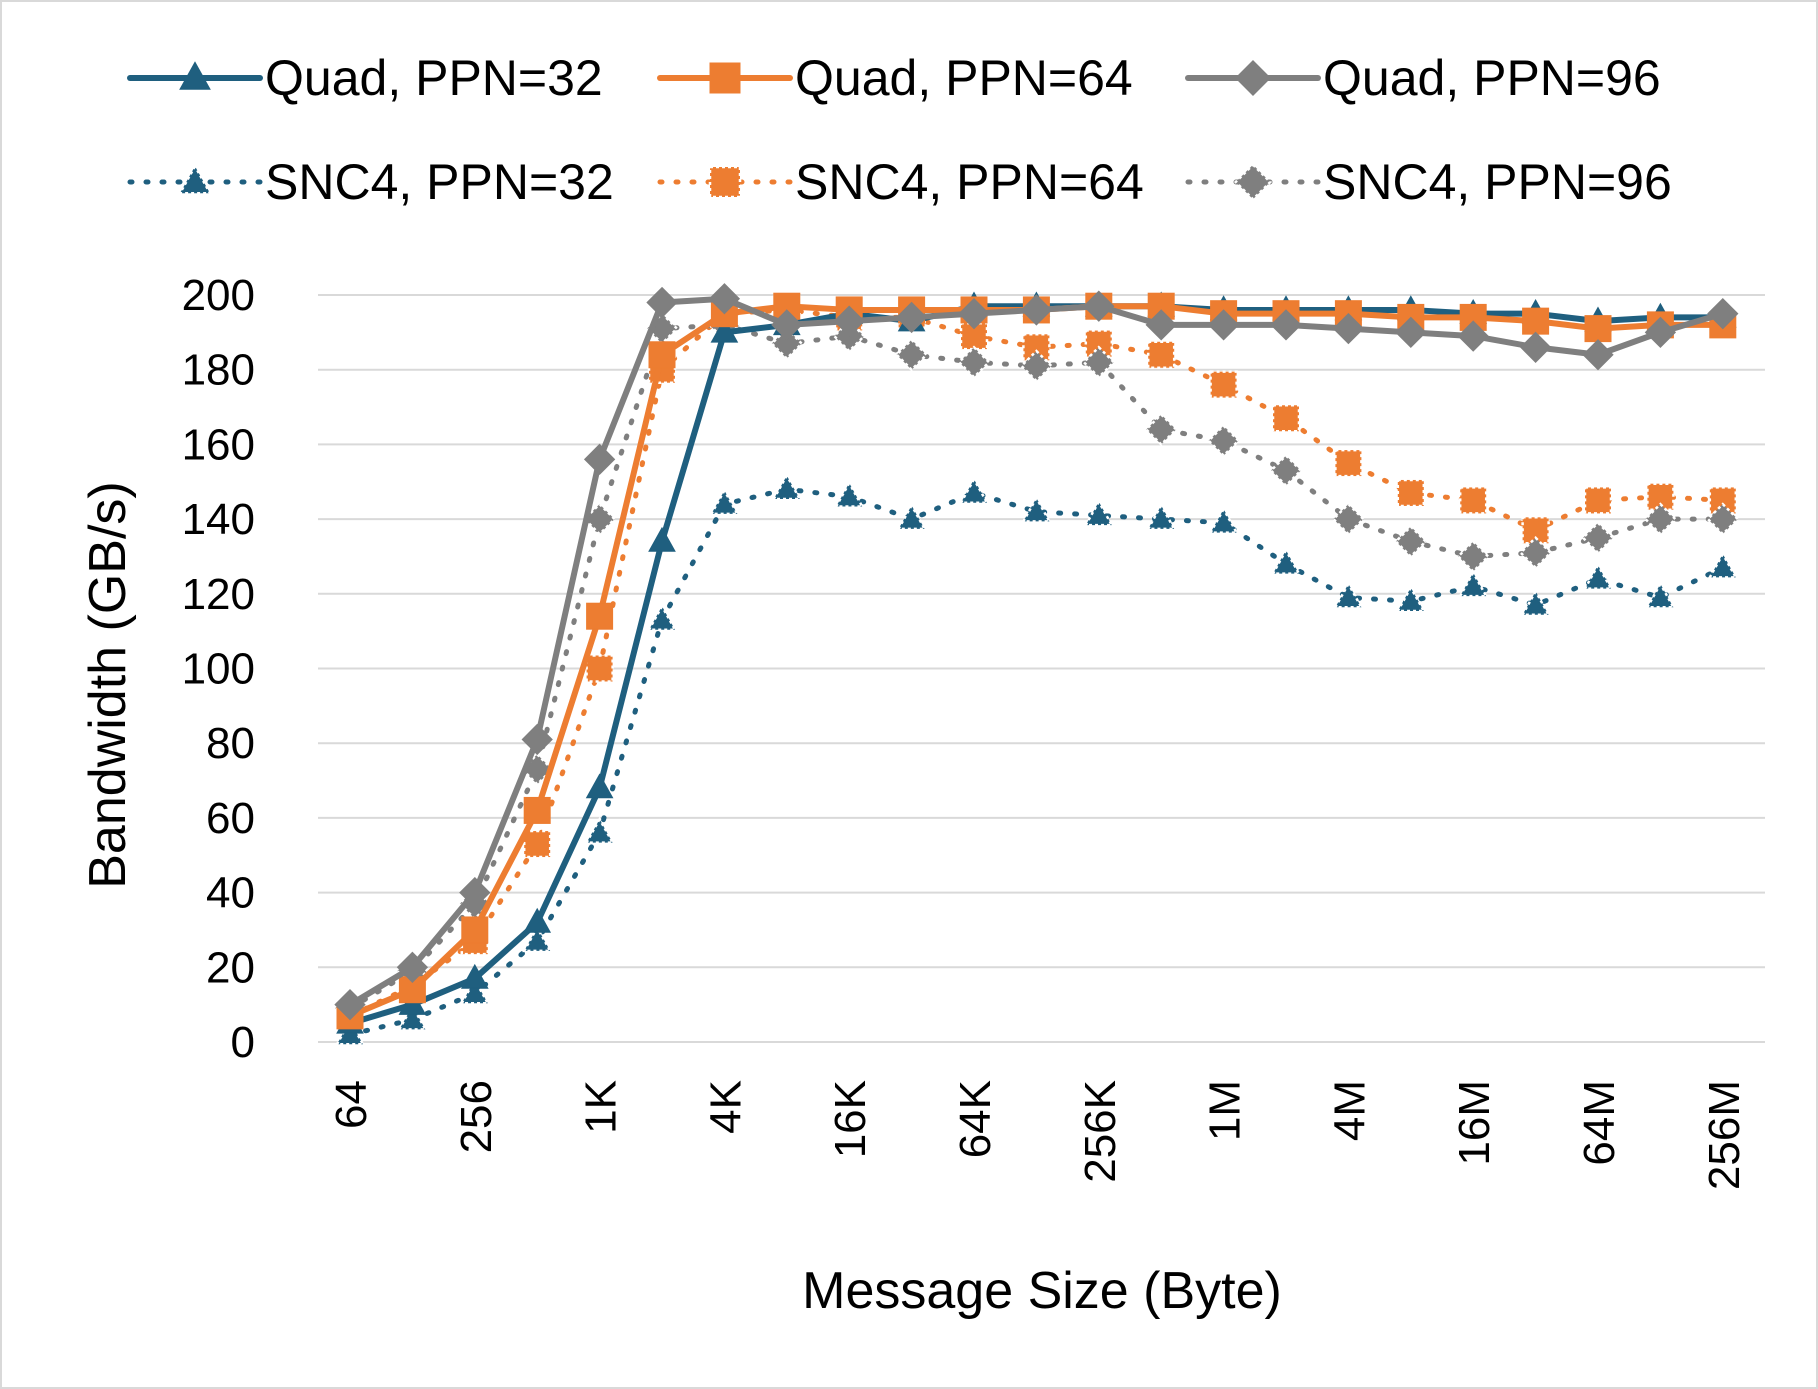 Image resolution: width=1818 pixels, height=1389 pixels. Describe the element at coordinates (1497, 182) in the screenshot. I see `legend-label: SNC4, PPN=96` at that location.